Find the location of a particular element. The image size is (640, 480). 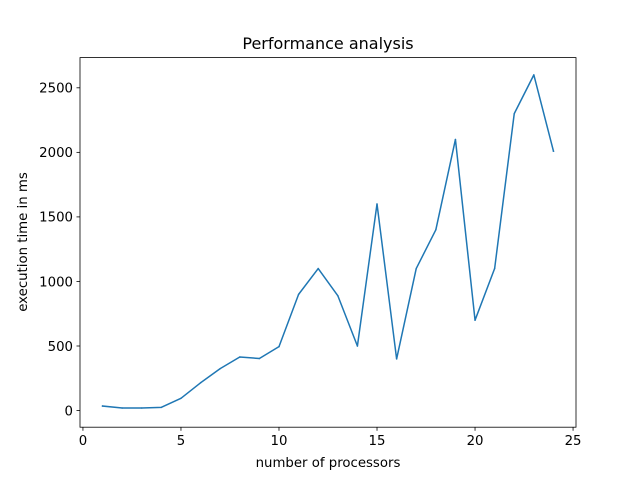

x-axis-label: number of processors is located at coordinates (328, 463).